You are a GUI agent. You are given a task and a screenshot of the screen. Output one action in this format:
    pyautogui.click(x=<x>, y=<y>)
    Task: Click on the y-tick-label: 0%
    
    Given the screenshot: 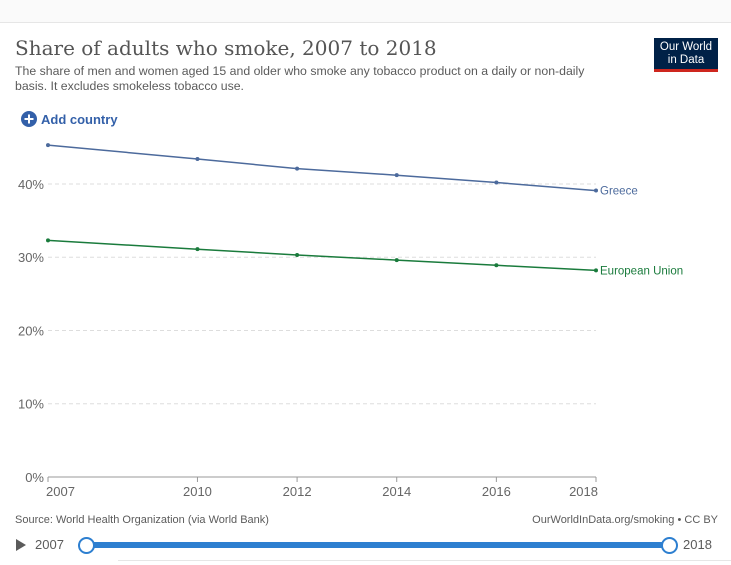 What is the action you would take?
    pyautogui.click(x=34, y=477)
    